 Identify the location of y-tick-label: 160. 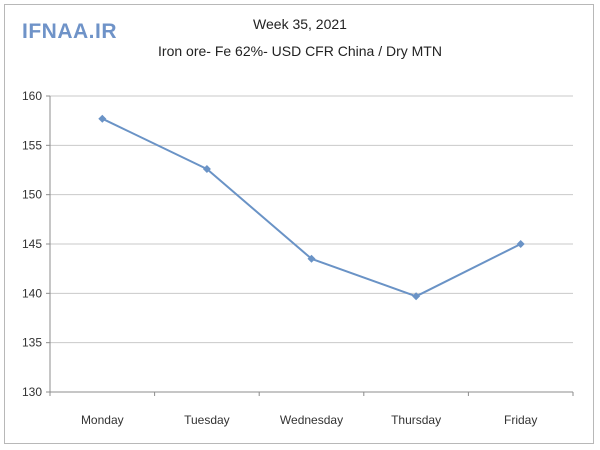
(32, 96).